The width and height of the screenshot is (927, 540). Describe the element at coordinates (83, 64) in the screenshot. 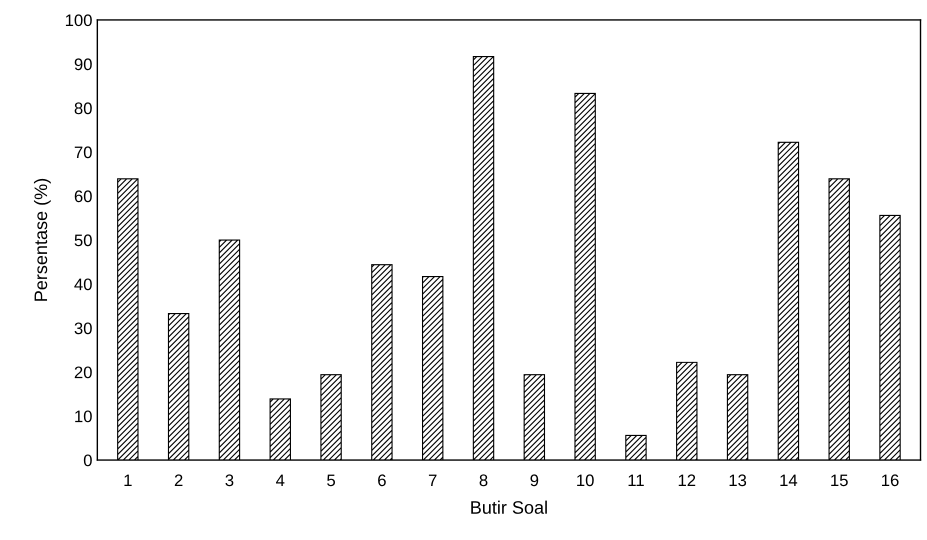

I see `y-tick-label: 90` at that location.